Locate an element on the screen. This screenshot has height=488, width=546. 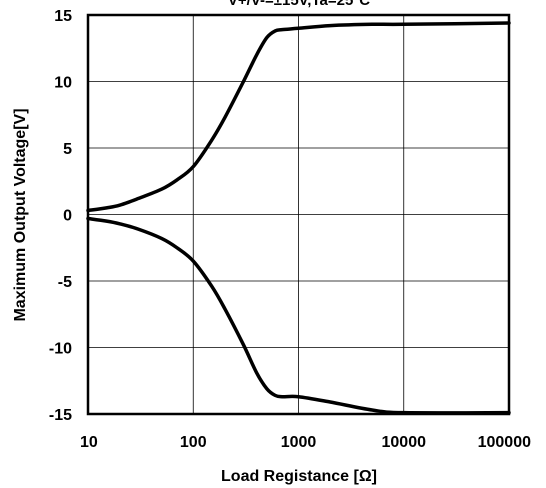
y-axis-title: Maximum Output Voltage[V] is located at coordinates (20, 214).